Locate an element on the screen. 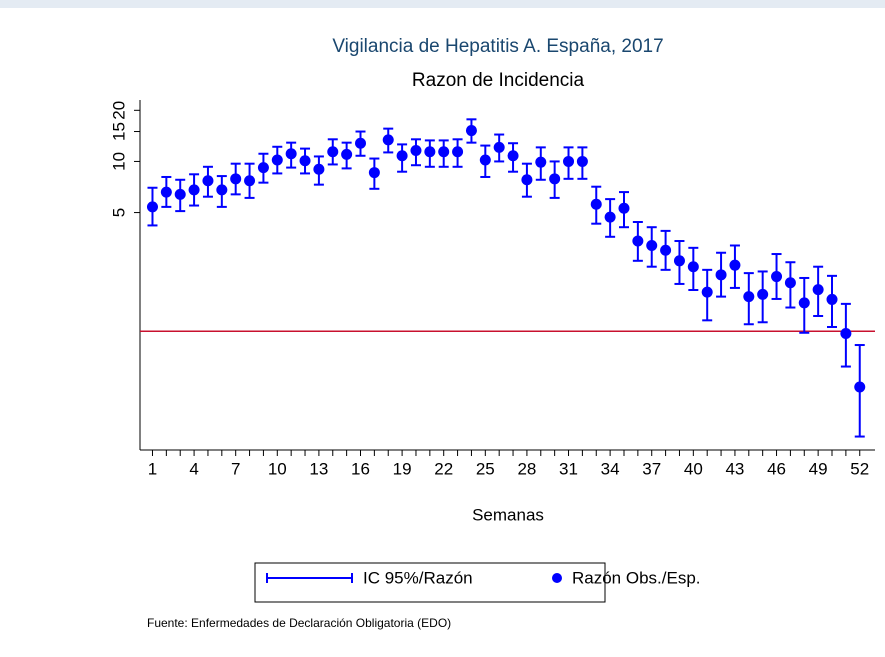  legend-label: Razón Obs./Esp. is located at coordinates (636, 577).